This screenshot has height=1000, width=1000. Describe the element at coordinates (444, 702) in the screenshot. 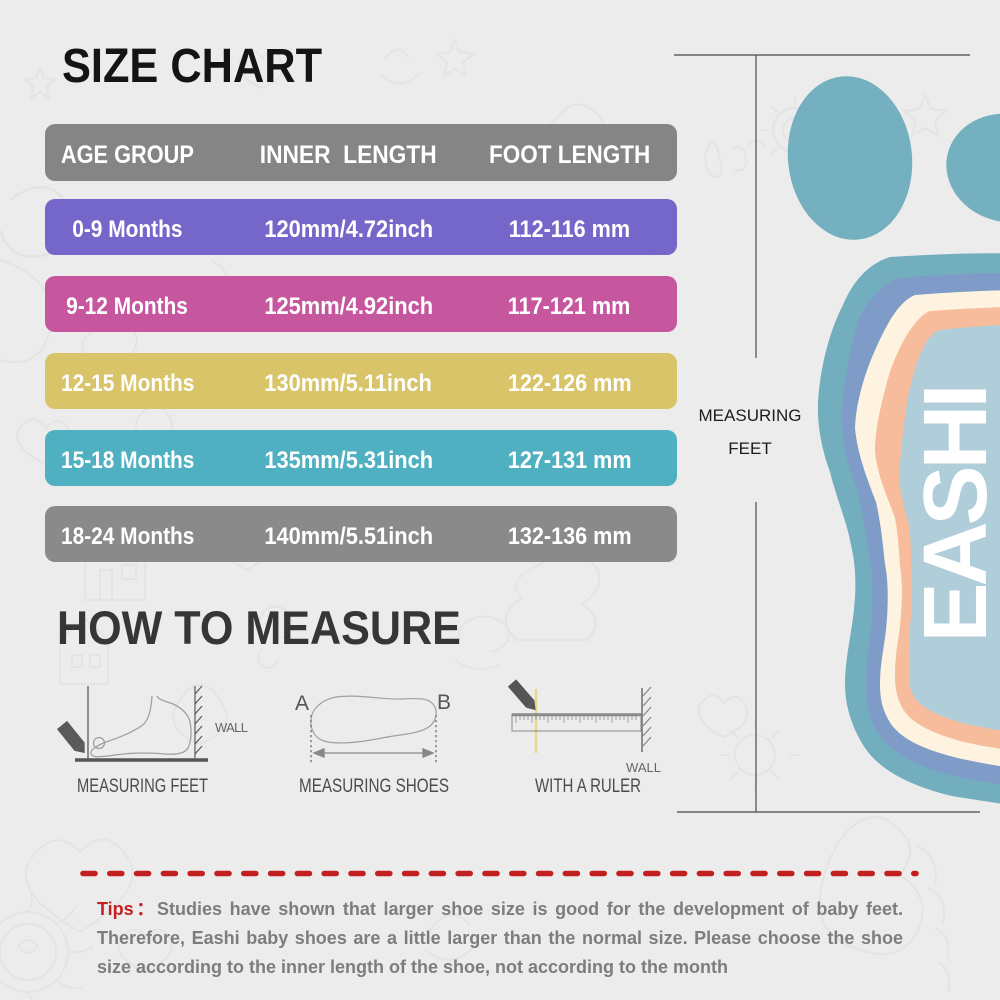

I see `svg-text: B` at that location.